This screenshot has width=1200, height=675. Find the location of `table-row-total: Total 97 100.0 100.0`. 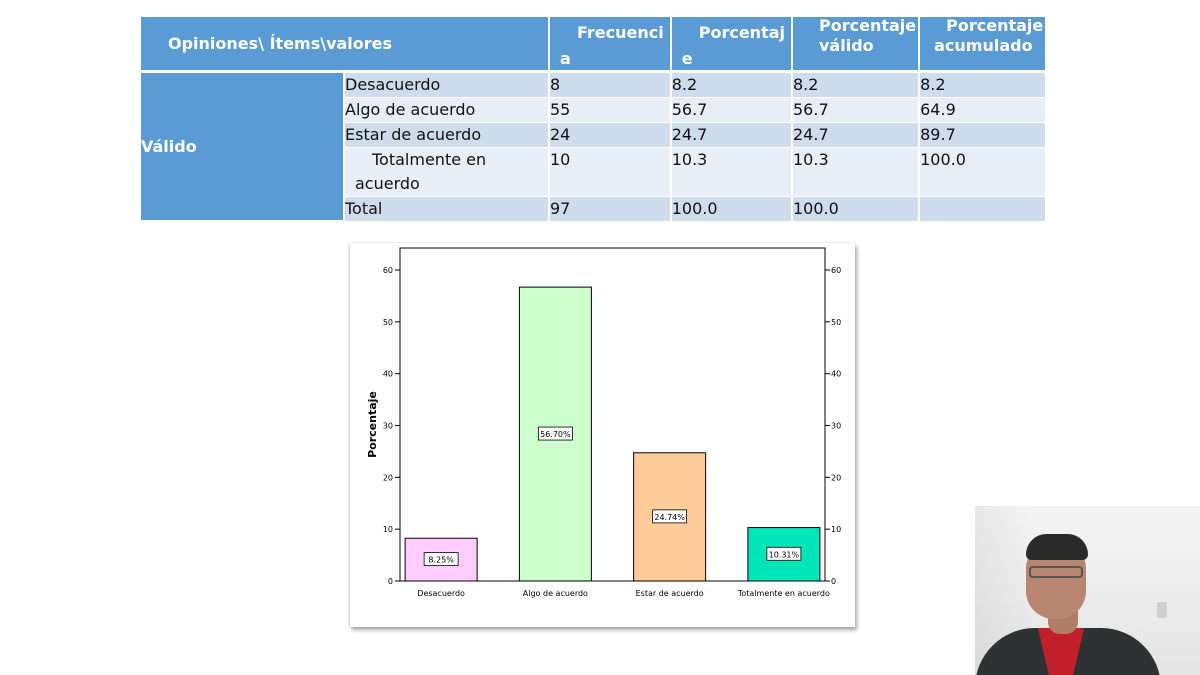

table-row-total: Total 97 100.0 100.0 is located at coordinates (593, 209).